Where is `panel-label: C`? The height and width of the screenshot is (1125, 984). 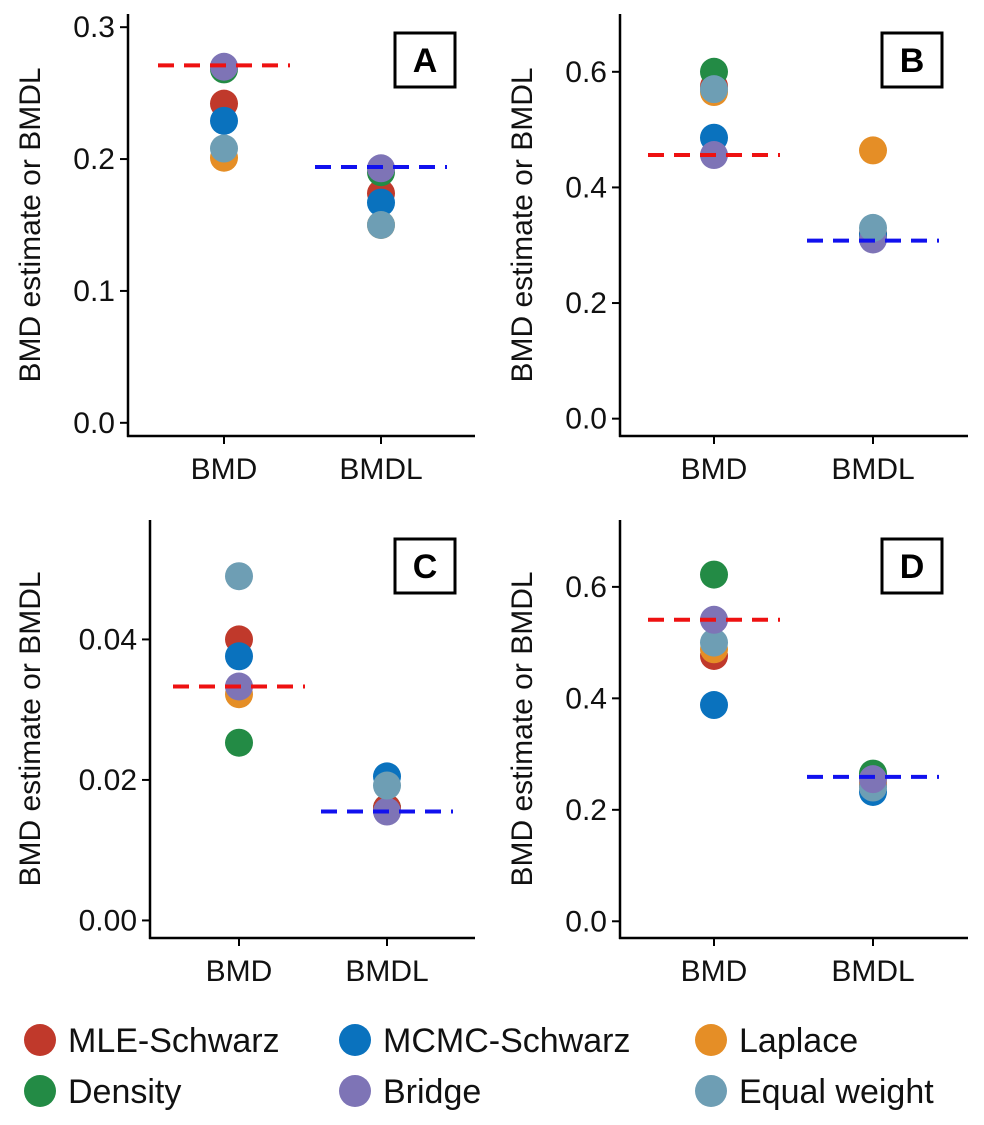
panel-label: C is located at coordinates (425, 567).